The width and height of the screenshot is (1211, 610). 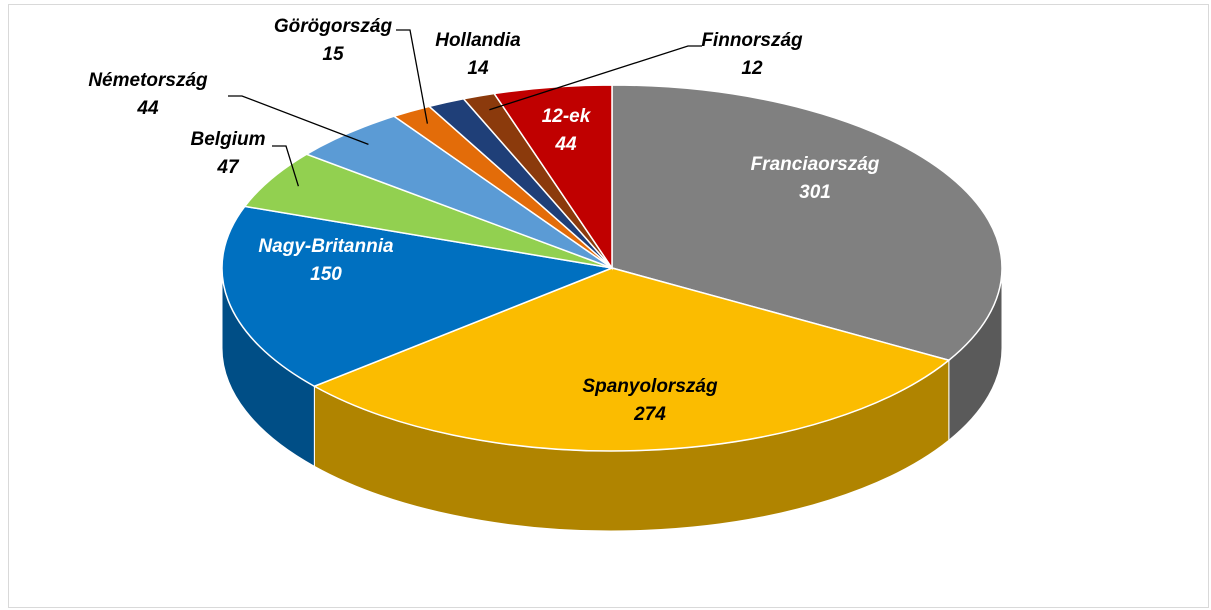 What do you see at coordinates (815, 192) in the screenshot?
I see `slice-value: 301` at bounding box center [815, 192].